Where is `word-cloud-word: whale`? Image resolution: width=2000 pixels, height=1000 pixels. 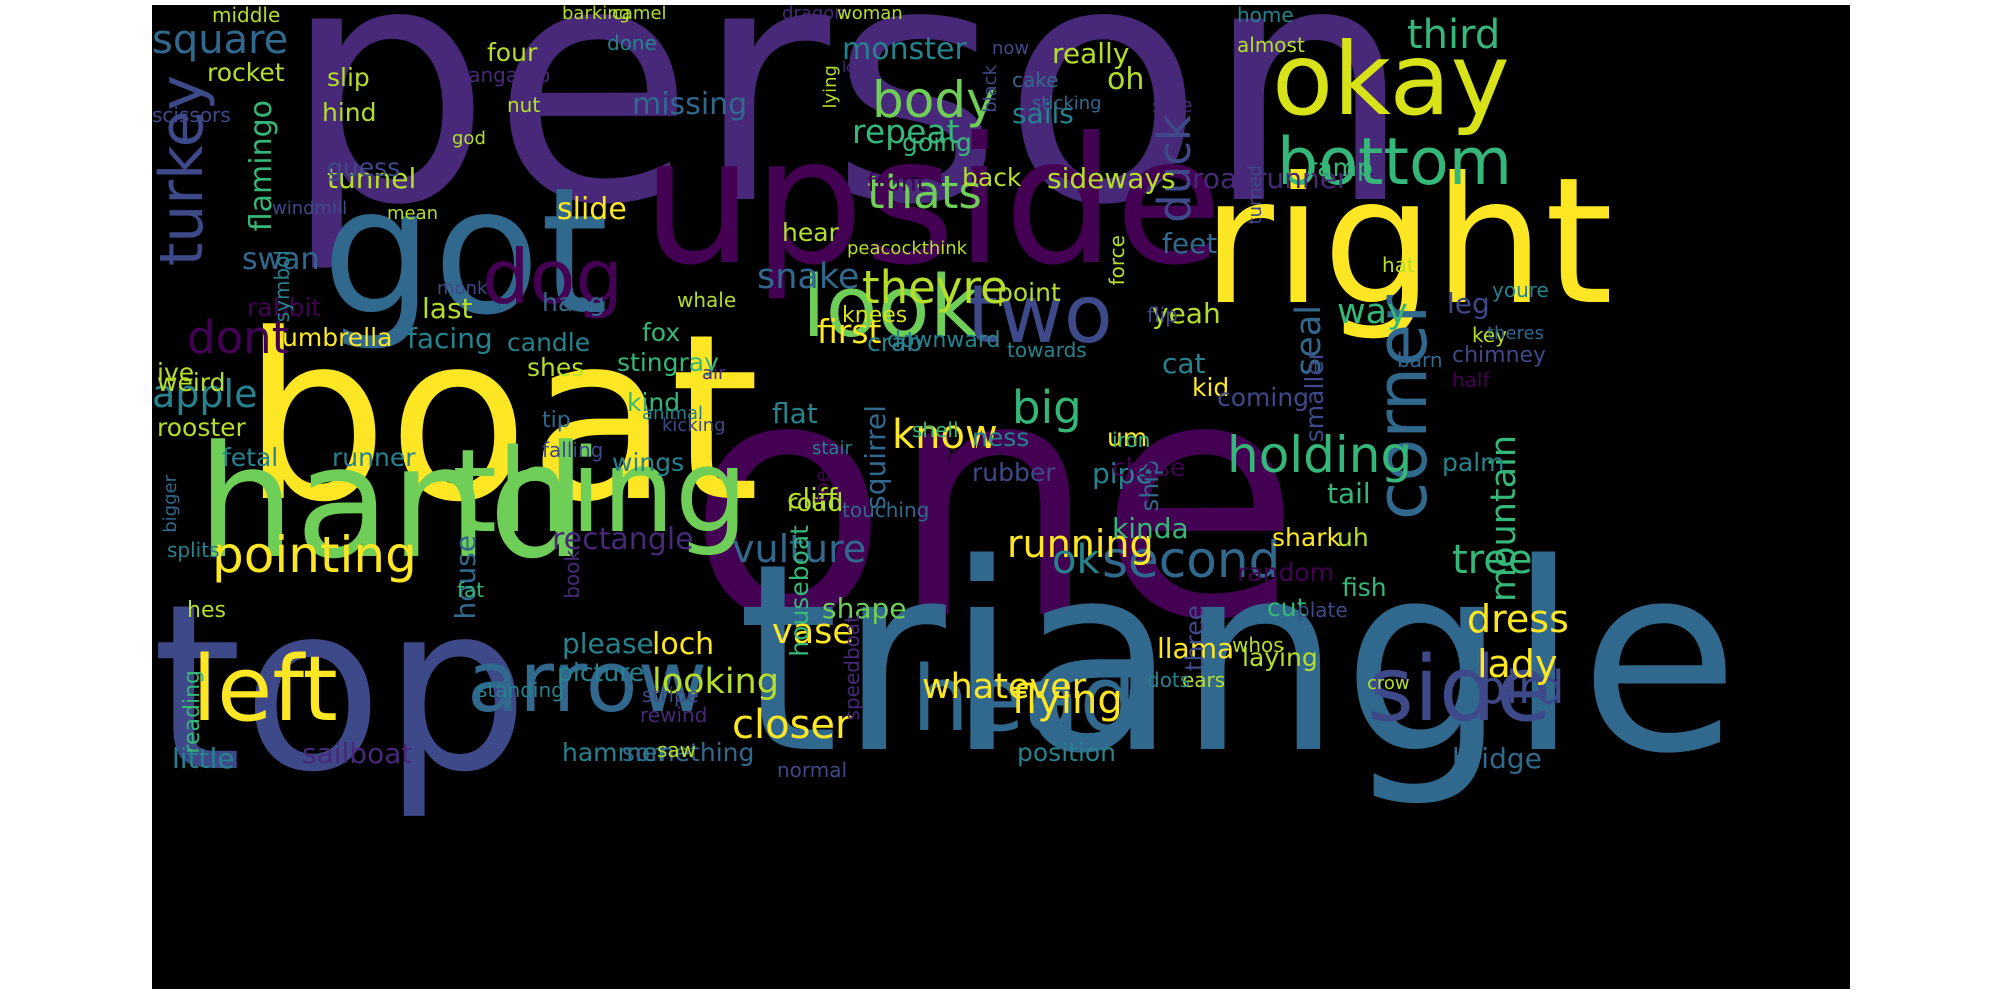 word-cloud-word: whale is located at coordinates (707, 300).